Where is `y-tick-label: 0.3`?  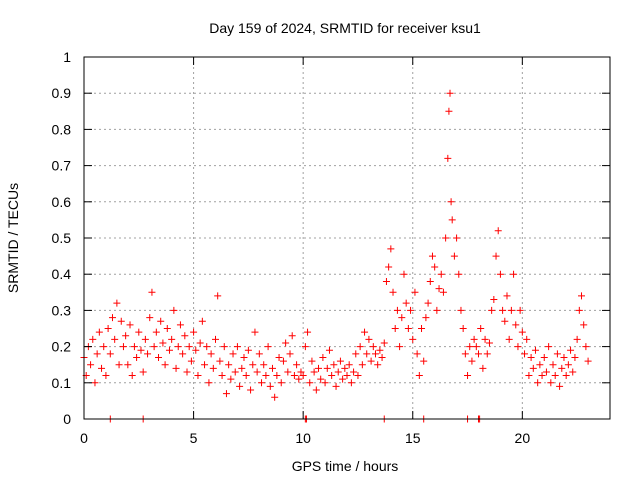
y-tick-label: 0.3 is located at coordinates (62, 310).